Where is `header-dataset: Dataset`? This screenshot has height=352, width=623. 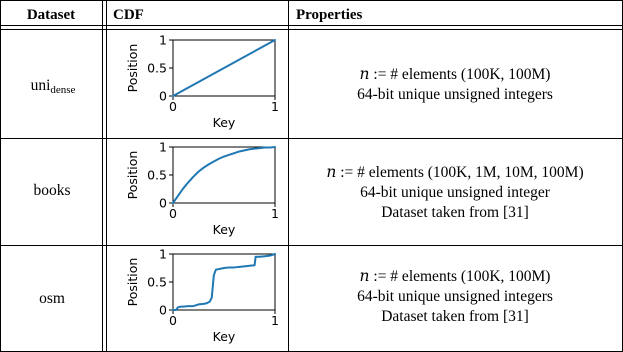
header-dataset: Dataset is located at coordinates (51, 15).